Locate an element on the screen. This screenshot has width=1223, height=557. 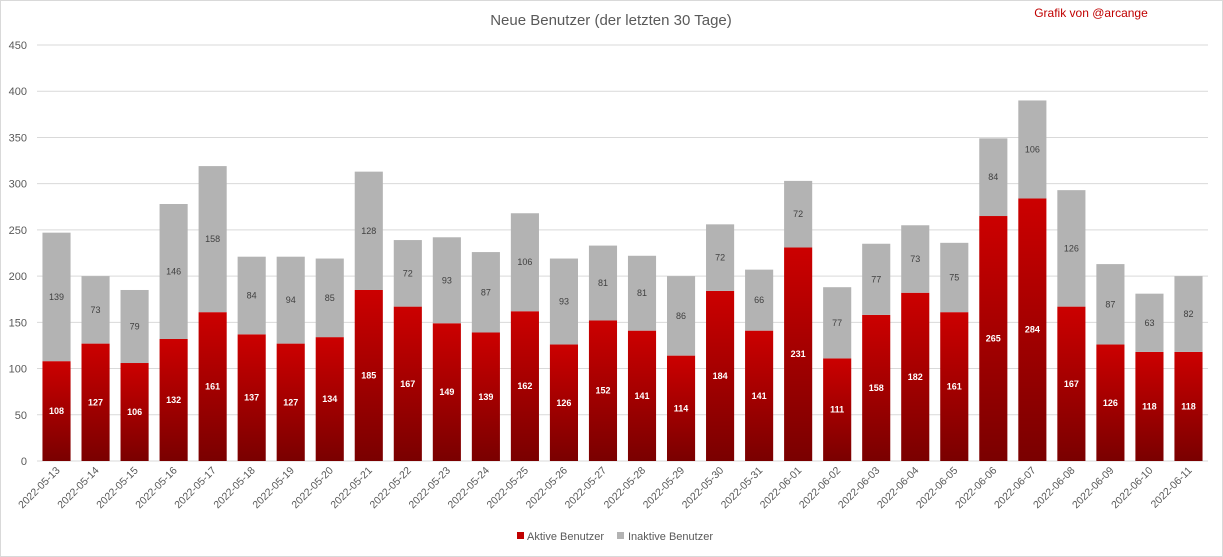
data-label-inactive: 128 is located at coordinates (368, 231).